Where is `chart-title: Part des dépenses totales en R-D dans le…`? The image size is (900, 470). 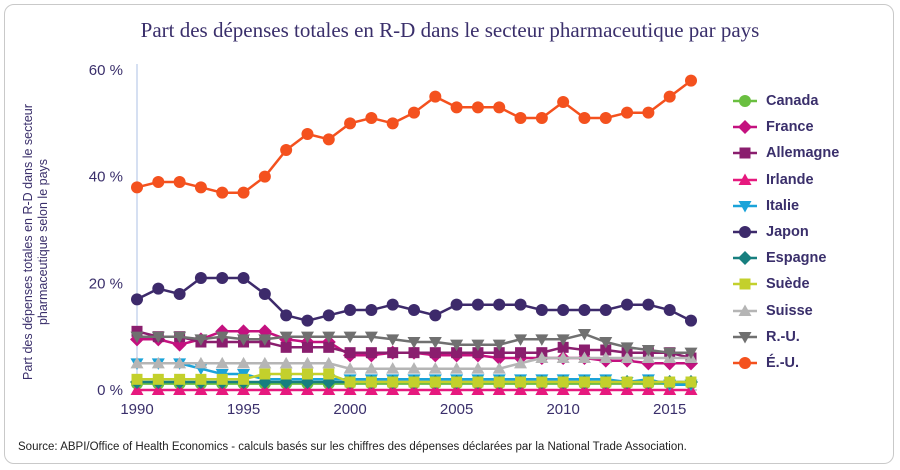
chart-title: Part des dépenses totales en R-D dans le… is located at coordinates (450, 30).